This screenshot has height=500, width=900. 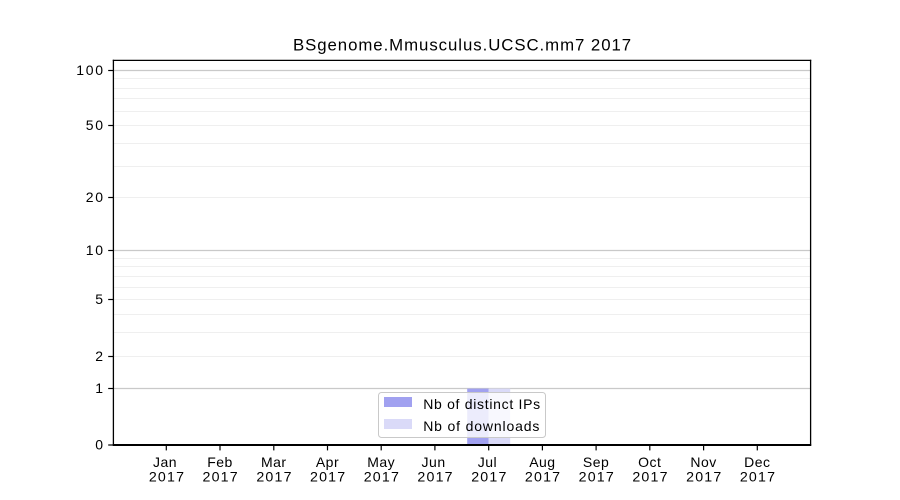 What do you see at coordinates (381, 462) in the screenshot?
I see `svg-text: May` at bounding box center [381, 462].